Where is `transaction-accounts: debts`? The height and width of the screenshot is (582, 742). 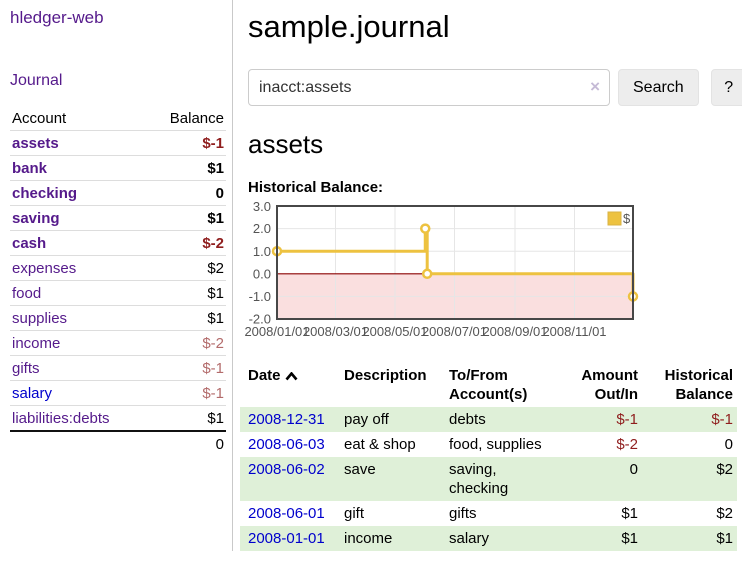 transaction-accounts: debts is located at coordinates (502, 419).